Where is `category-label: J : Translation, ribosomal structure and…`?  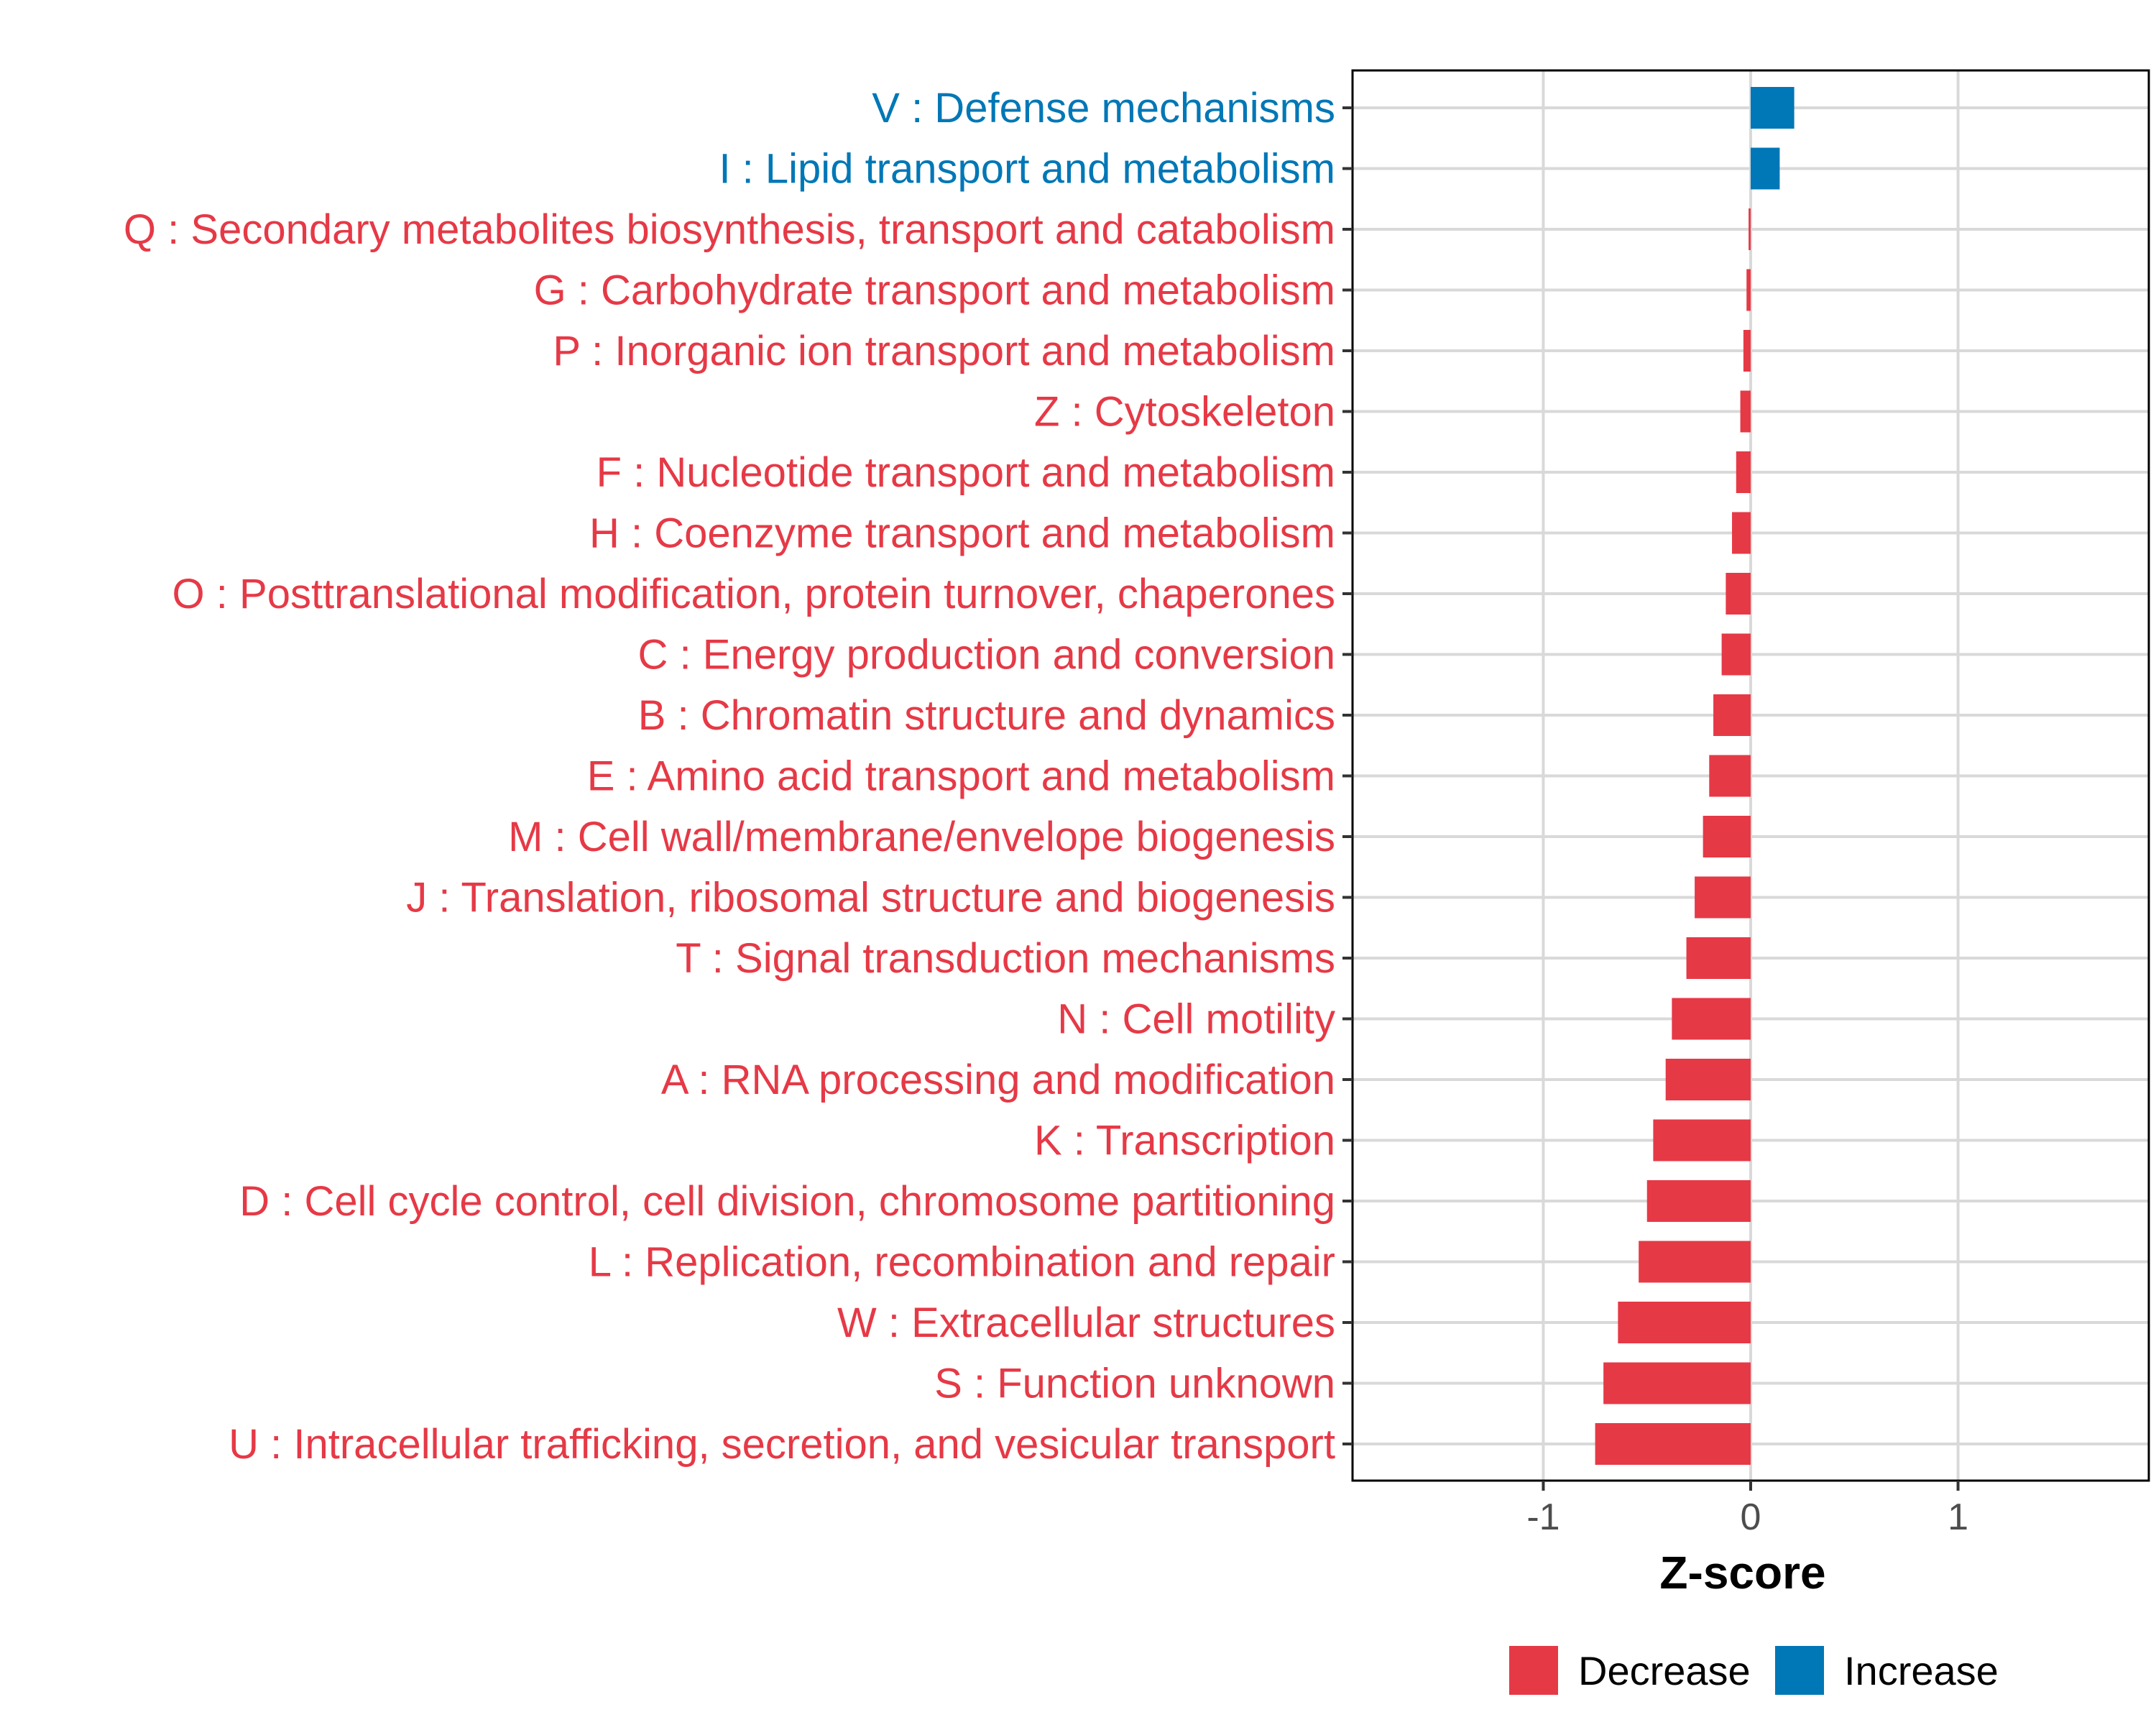
category-label: J : Translation, ribosomal structure and… is located at coordinates (871, 898).